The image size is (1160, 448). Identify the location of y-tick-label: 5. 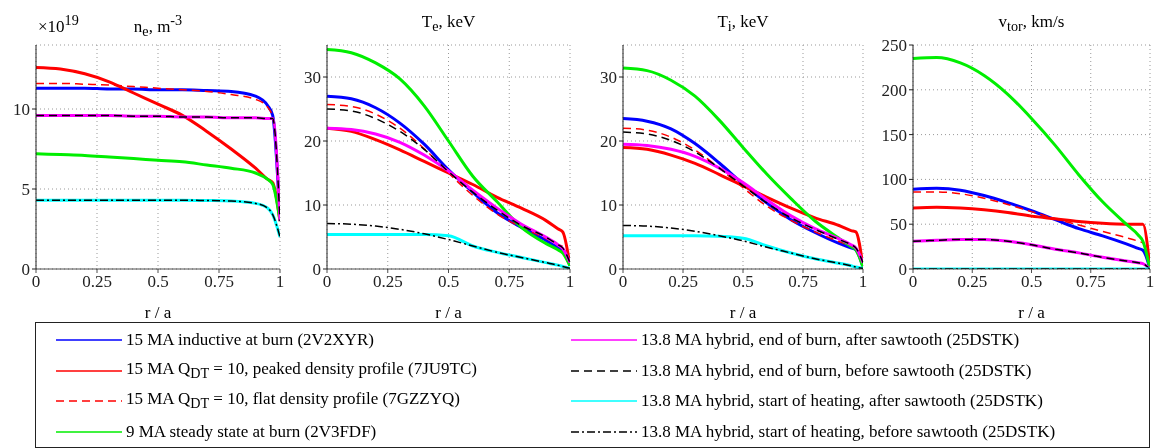
(25, 190).